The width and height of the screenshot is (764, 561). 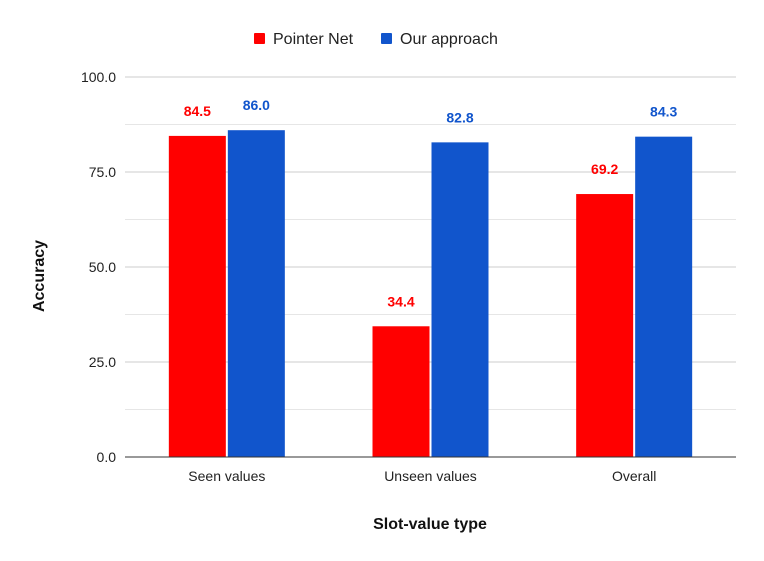 I want to click on y-tick-label: 50.0, so click(x=102, y=267).